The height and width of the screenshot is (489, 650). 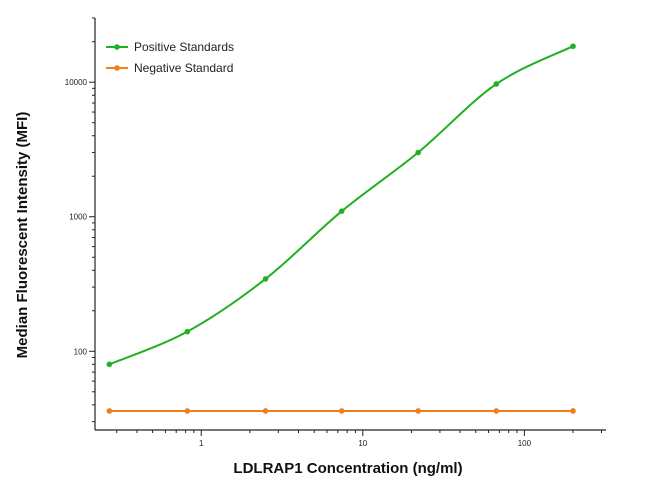 What do you see at coordinates (525, 443) in the screenshot?
I see `x-tick-label: 100` at bounding box center [525, 443].